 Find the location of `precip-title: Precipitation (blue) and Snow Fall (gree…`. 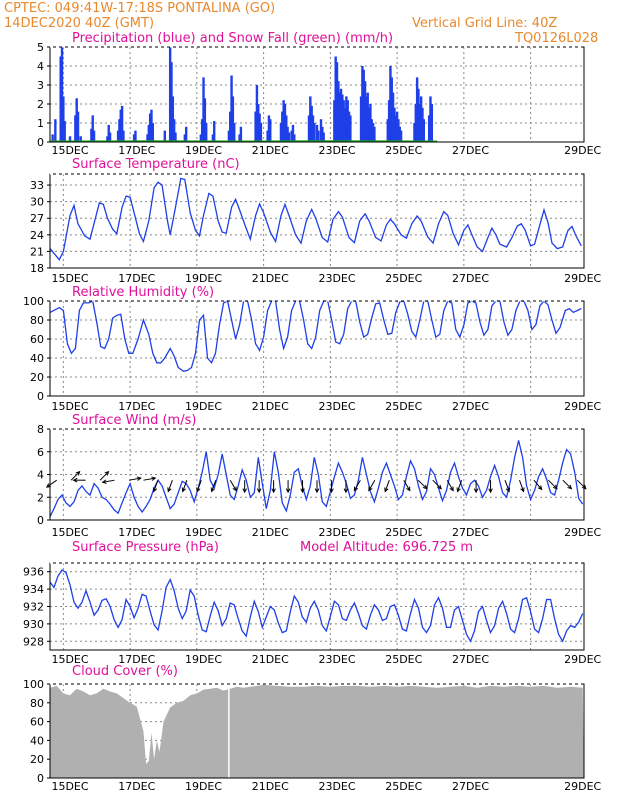

precip-title: Precipitation (blue) and Snow Fall (gree… is located at coordinates (232, 38).